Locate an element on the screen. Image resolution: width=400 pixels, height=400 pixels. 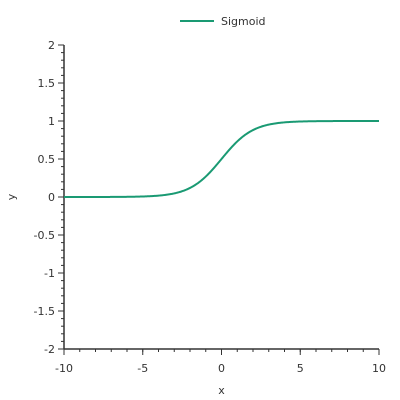
x-axis-ticks: -10 -5 0 5 10 is located at coordinates (220, 362).